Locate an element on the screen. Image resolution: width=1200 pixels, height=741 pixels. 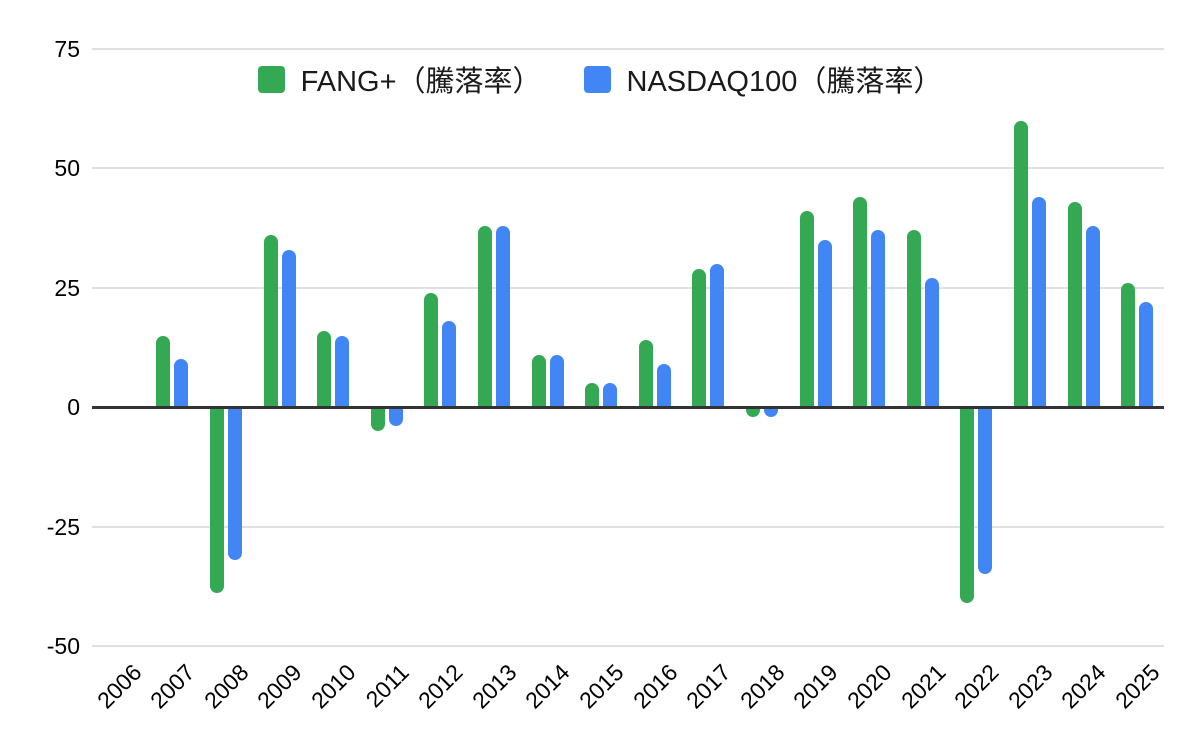
bar-nasdaq100-2011 is located at coordinates (395, 417).